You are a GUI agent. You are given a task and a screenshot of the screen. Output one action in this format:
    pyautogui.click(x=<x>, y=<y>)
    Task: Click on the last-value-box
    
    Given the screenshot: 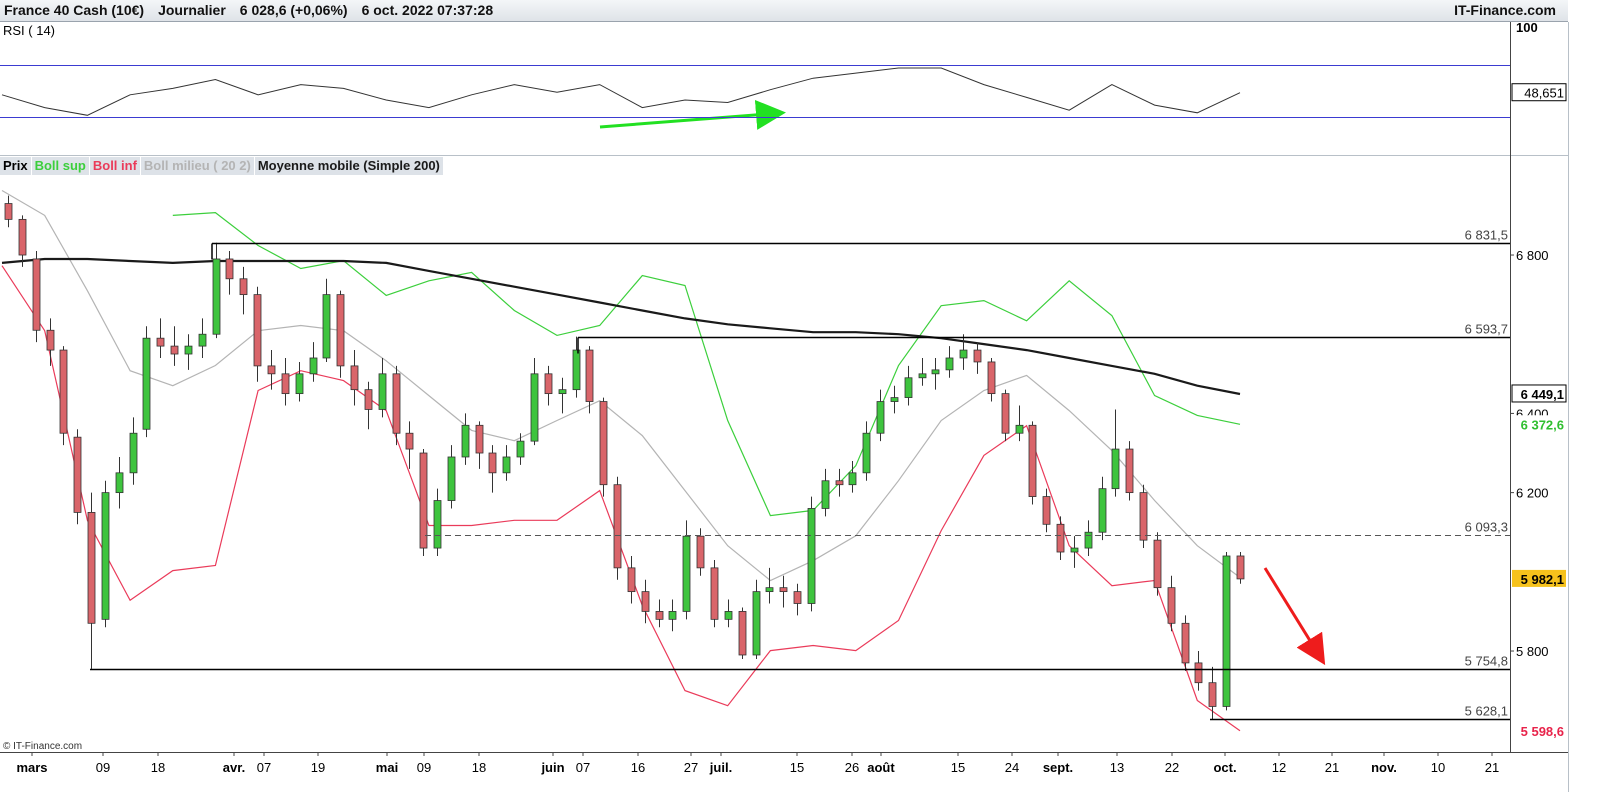 What is the action you would take?
    pyautogui.click(x=1539, y=92)
    